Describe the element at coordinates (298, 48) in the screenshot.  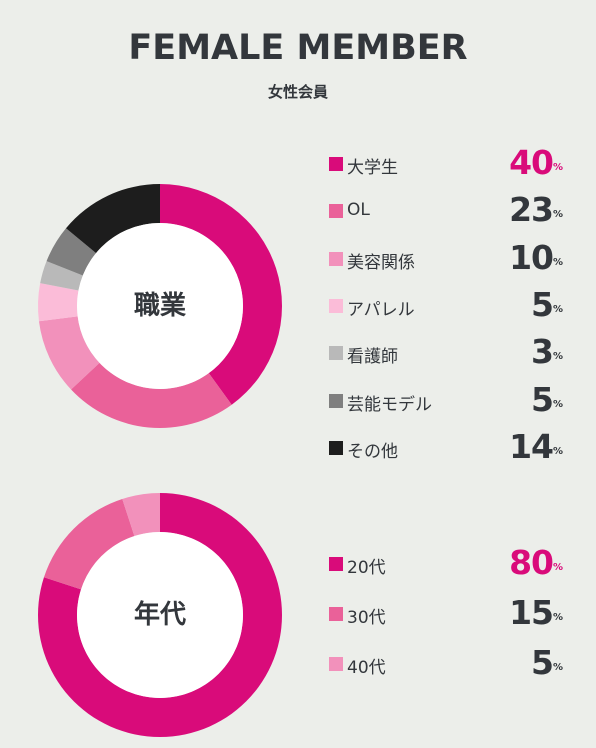
I see `page-title: FEMALE MEMBER` at that location.